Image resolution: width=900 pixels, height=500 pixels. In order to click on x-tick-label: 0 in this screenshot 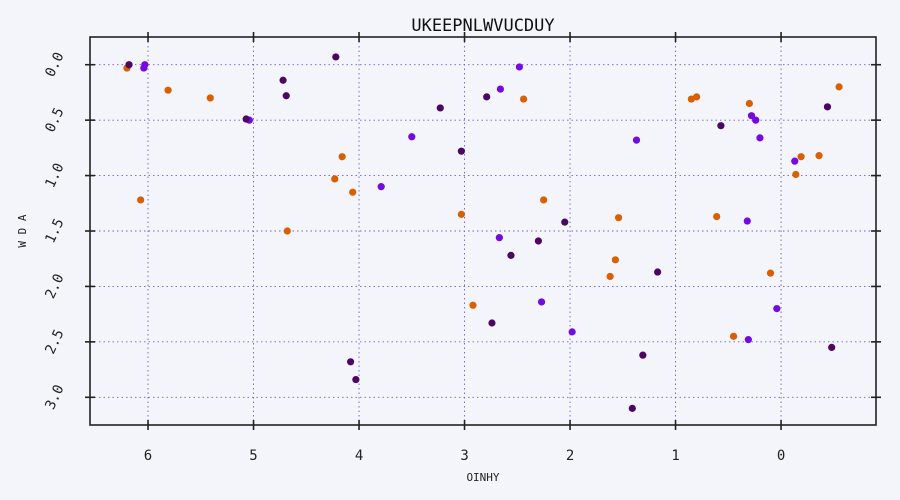, I will do `click(781, 456)`.